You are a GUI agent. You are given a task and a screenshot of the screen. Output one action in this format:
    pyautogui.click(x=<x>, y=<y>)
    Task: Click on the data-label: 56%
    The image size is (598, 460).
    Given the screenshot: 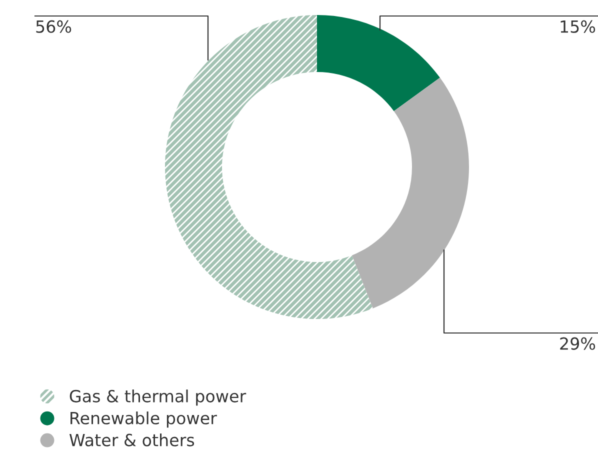 What is the action you would take?
    pyautogui.click(x=54, y=26)
    